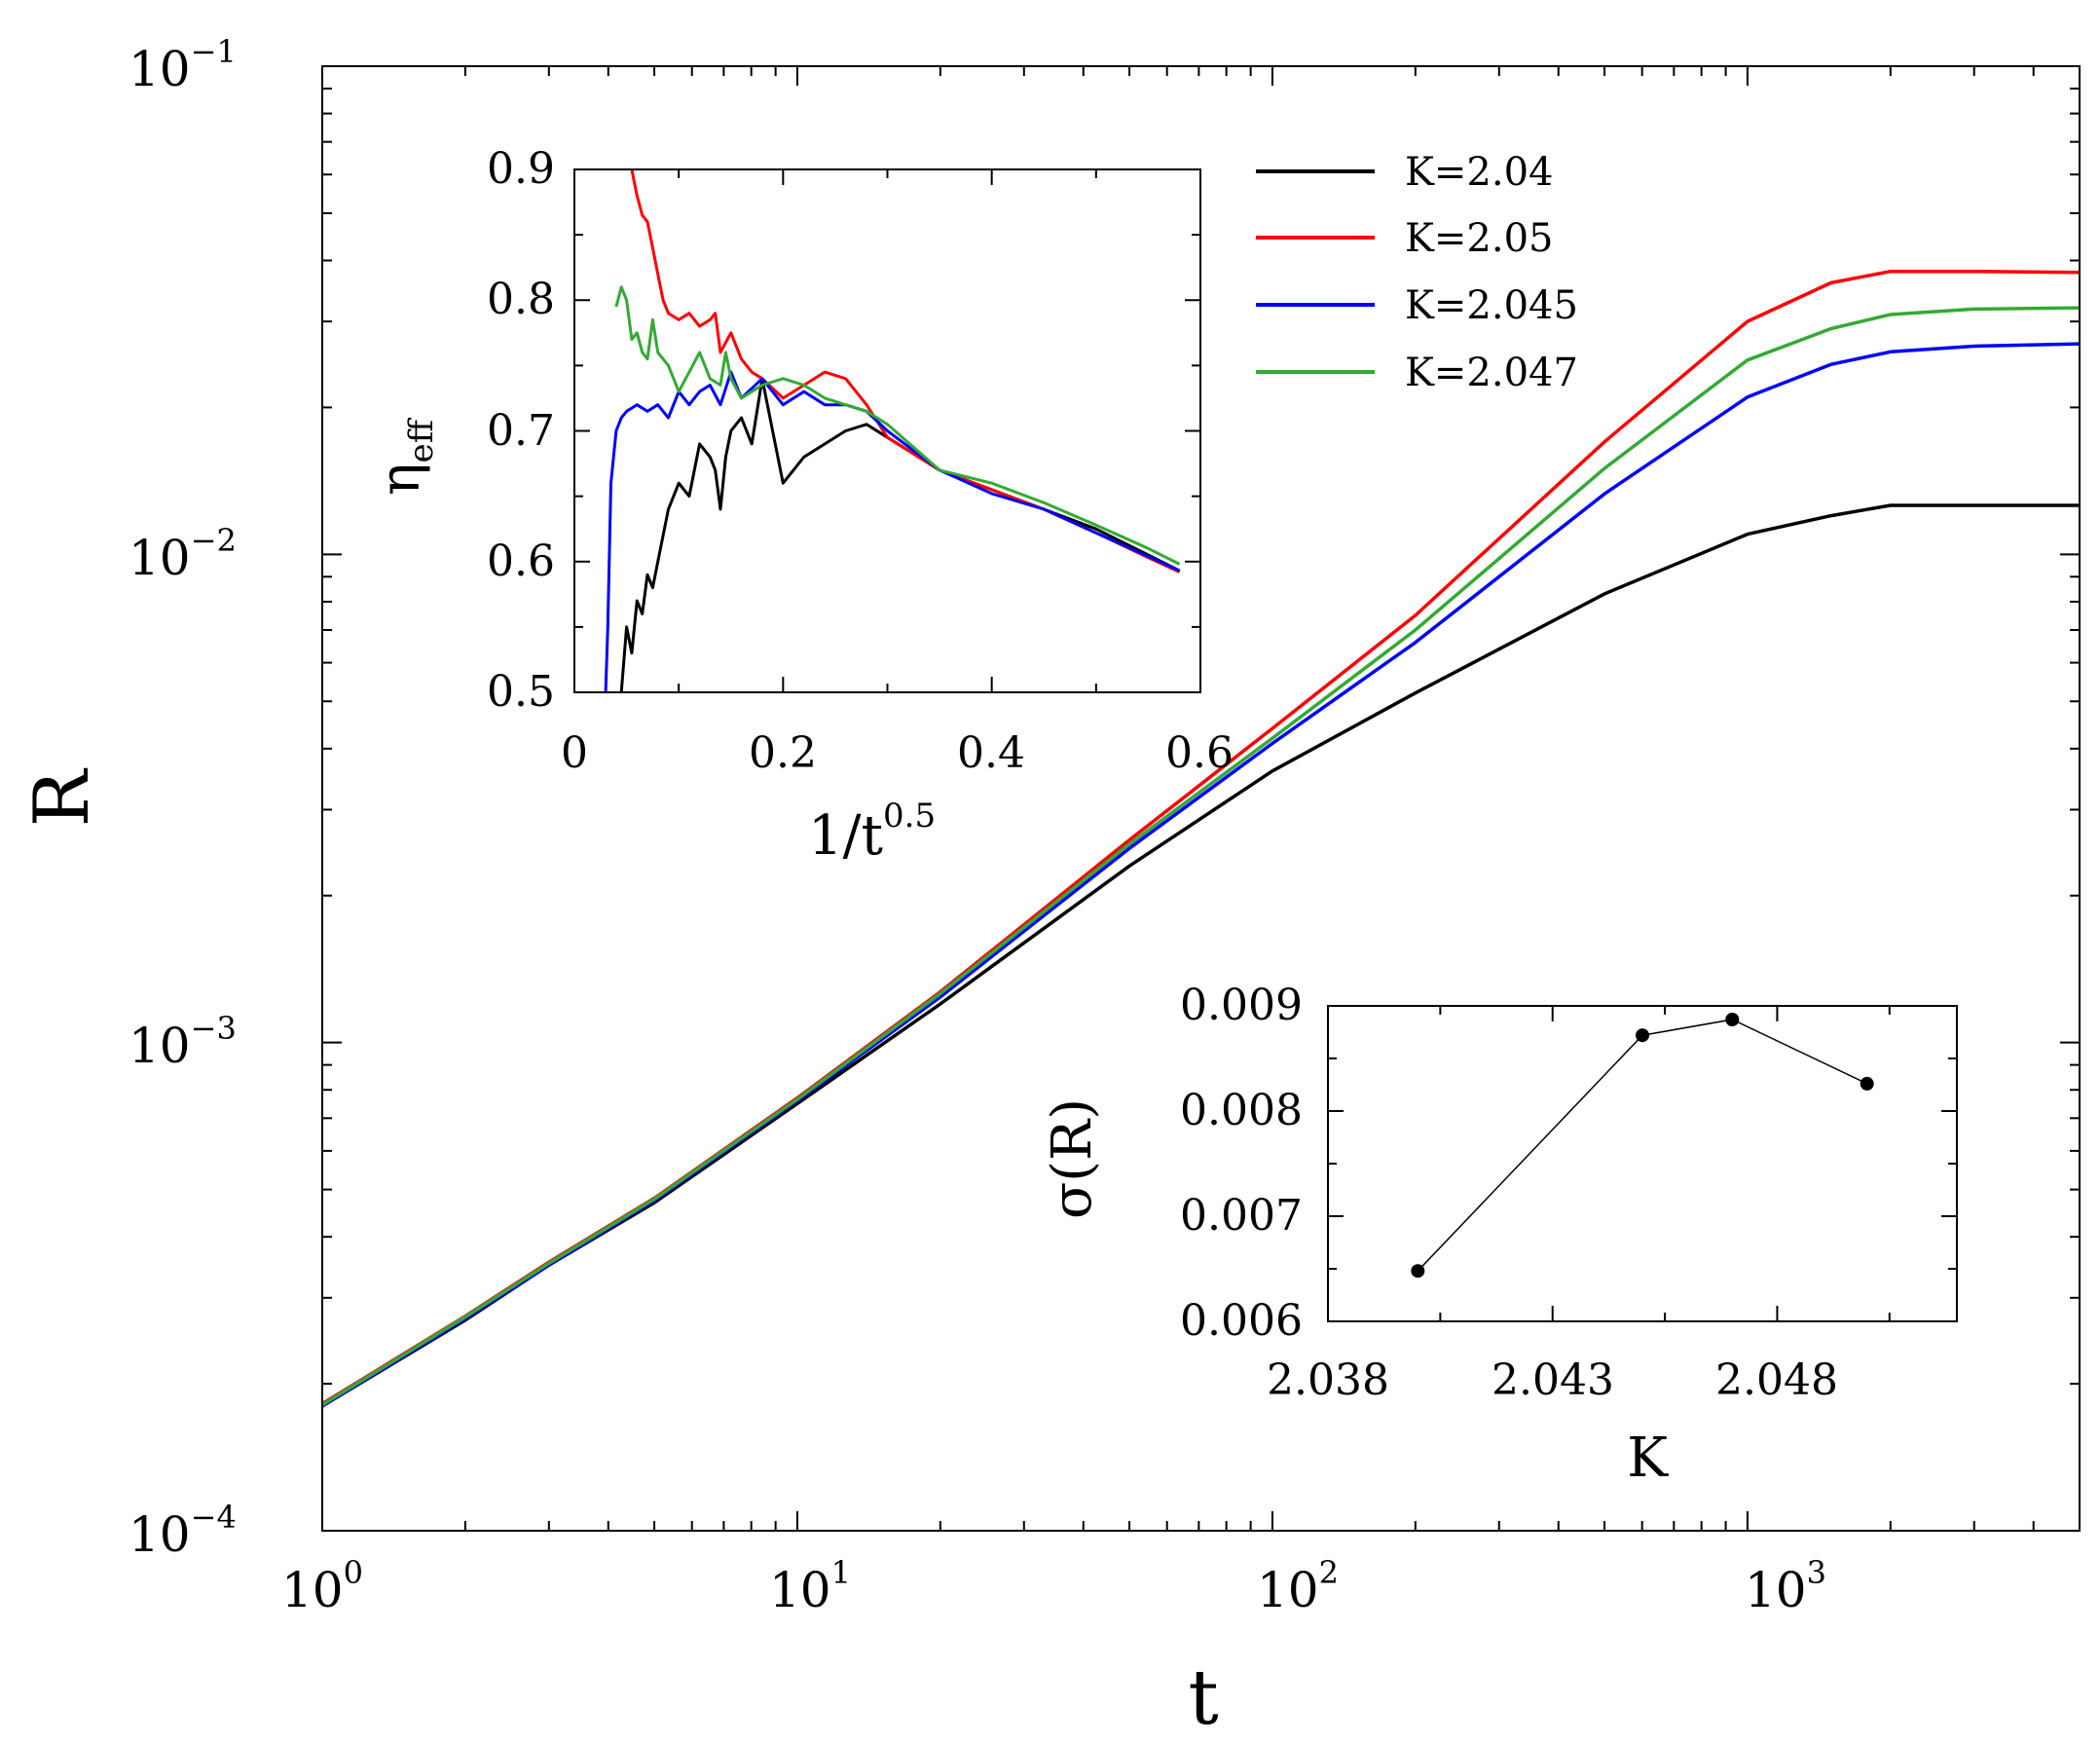  I want to click on inset-eta-y-tick-label: 0.9, so click(521, 169).